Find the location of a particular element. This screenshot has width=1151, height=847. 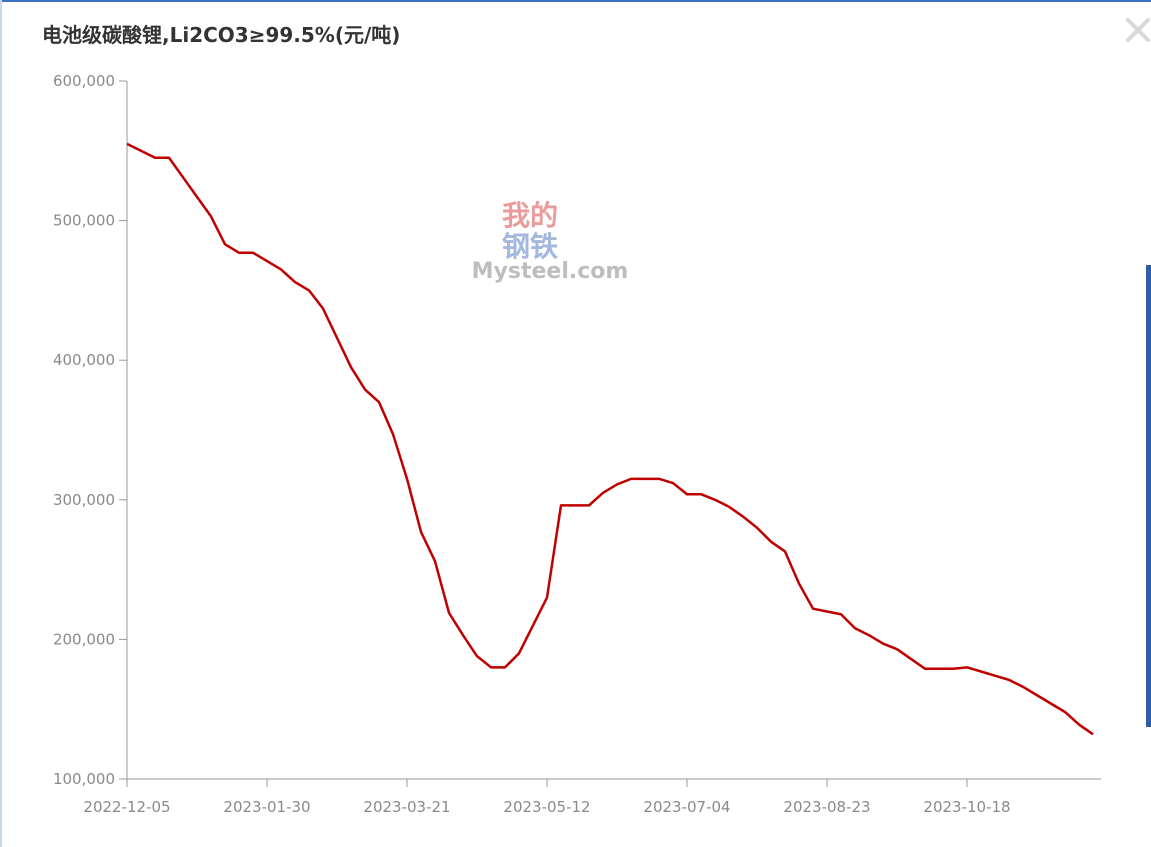

chart-title: 电池级碳酸锂,Li2CO3≥99.5%(元/吨) is located at coordinates (221, 35).